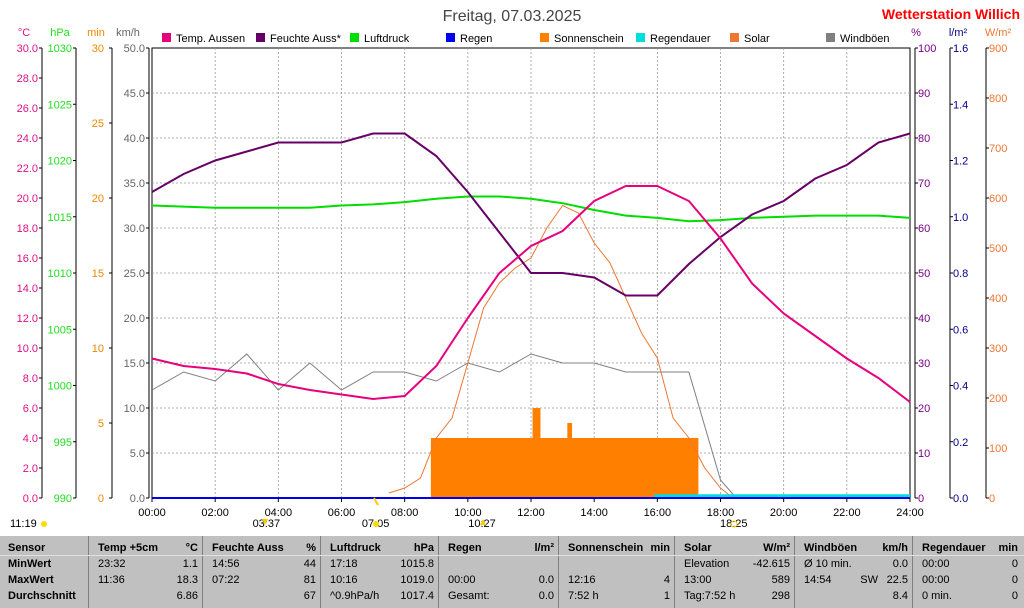 This screenshot has height=608, width=1024. What do you see at coordinates (501, 548) in the screenshot?
I see `stats-column-header: Regen l/m²` at bounding box center [501, 548].